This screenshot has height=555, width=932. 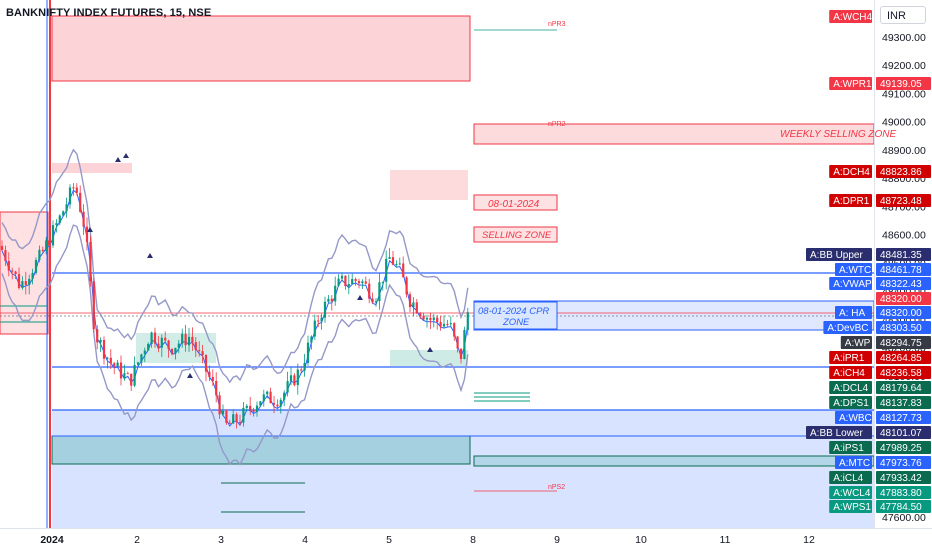 I want to click on badge-label: A:WPS1, so click(x=852, y=507).